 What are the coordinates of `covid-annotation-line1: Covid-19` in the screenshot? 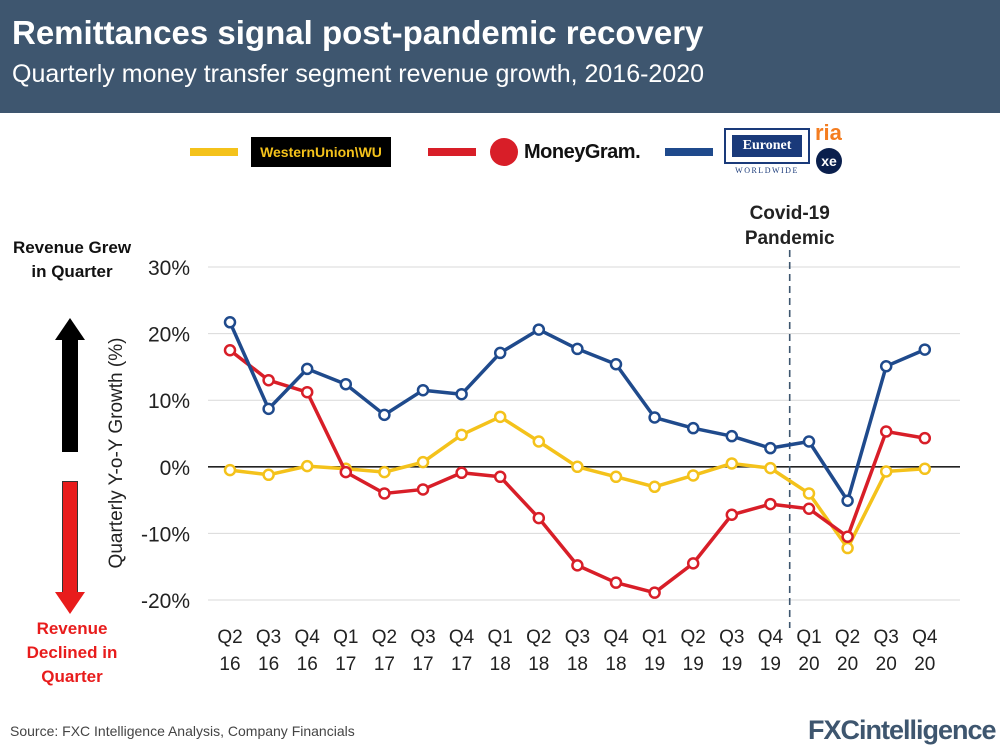 It's located at (790, 213).